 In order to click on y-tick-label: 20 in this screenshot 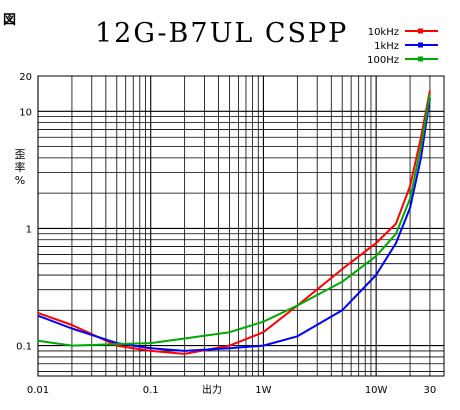, I will do `click(25, 77)`.